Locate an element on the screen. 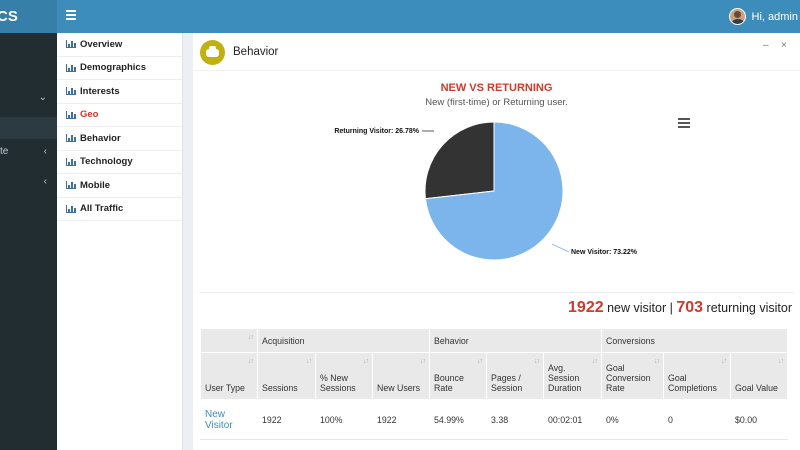 The width and height of the screenshot is (800, 450). submenu-item-overview: Overview is located at coordinates (119, 45).